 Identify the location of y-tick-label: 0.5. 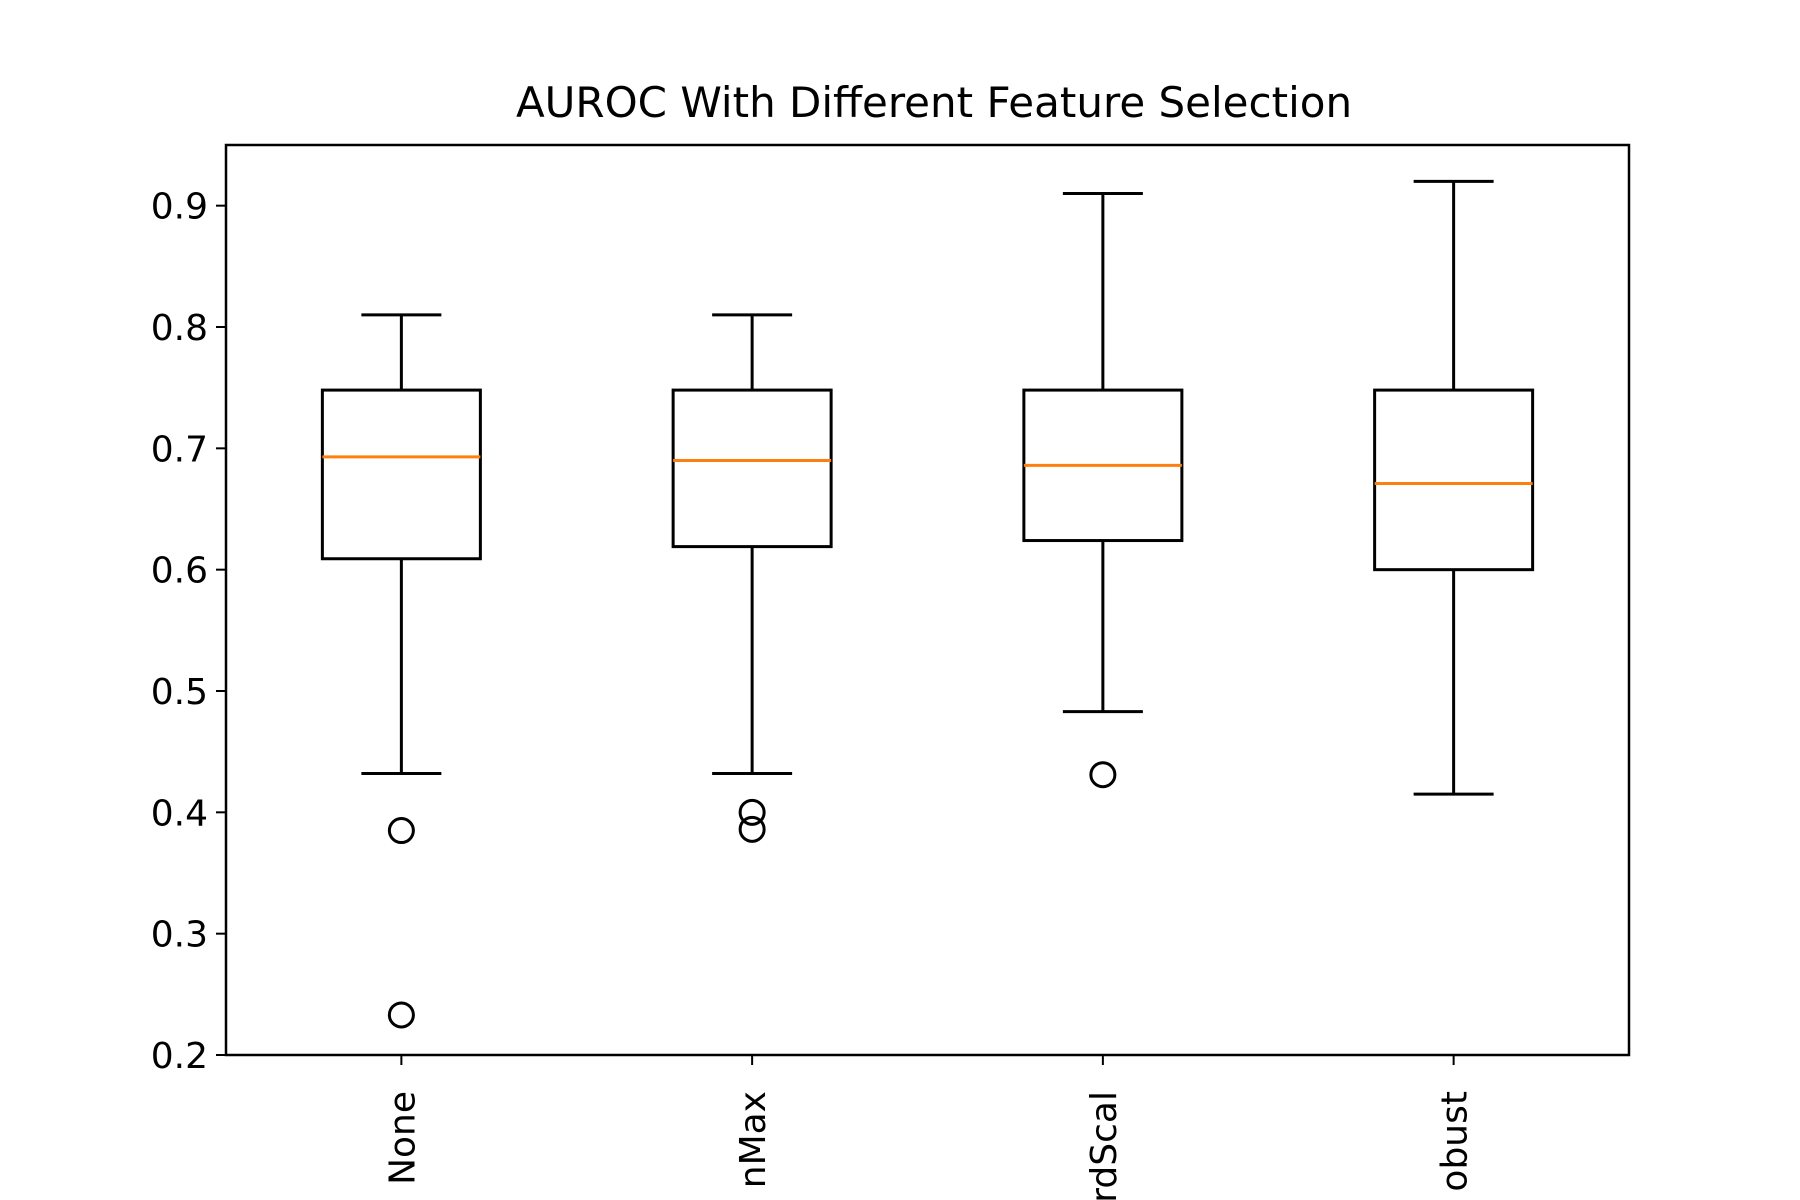
(179, 692).